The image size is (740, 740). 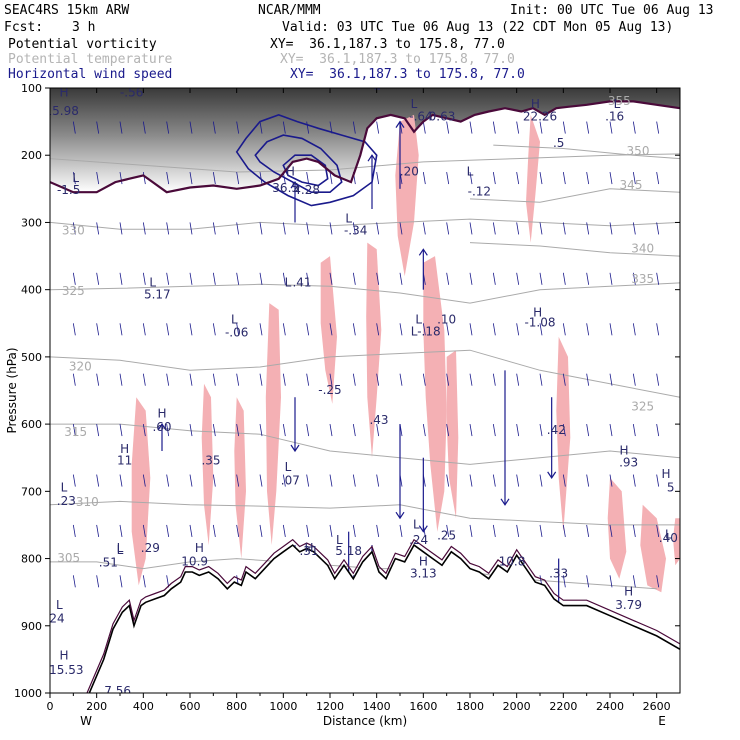 What do you see at coordinates (563, 706) in the screenshot?
I see `x-tick-label: 2200` at bounding box center [563, 706].